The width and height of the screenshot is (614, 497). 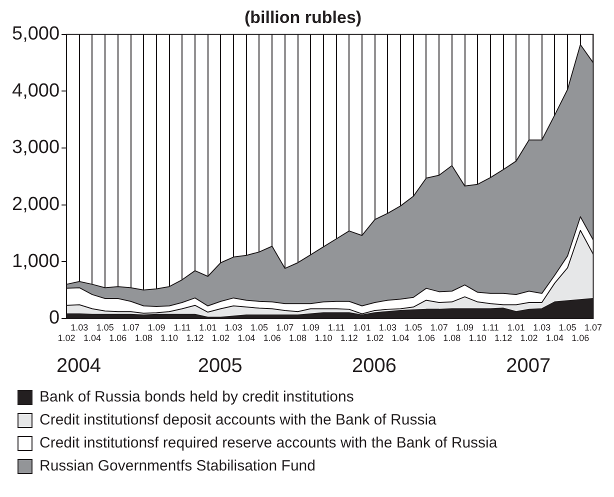 What do you see at coordinates (197, 397) in the screenshot?
I see `legend-label: Bank of Russia bonds held by credit institutions` at bounding box center [197, 397].